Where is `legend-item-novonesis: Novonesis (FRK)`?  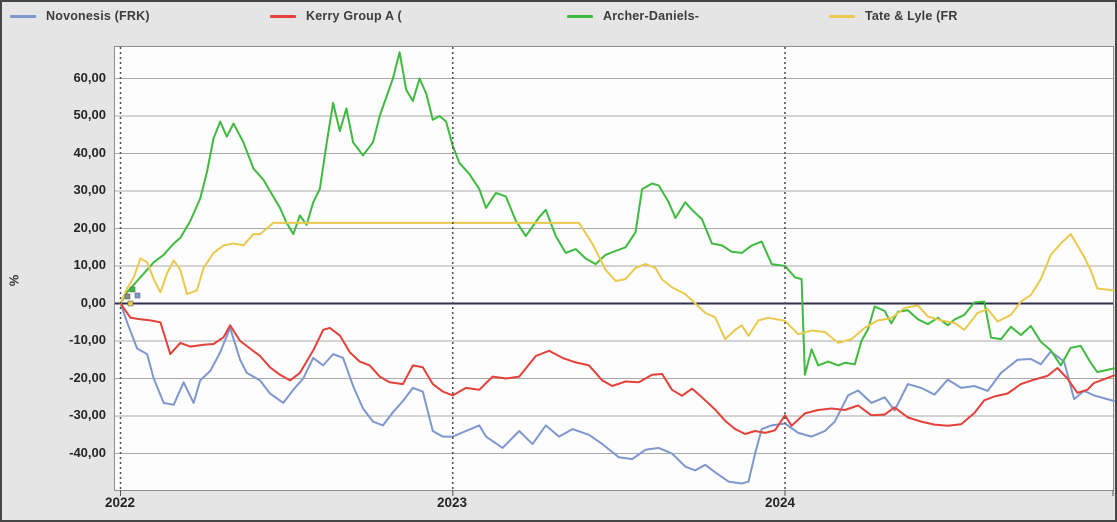 legend-item-novonesis: Novonesis (FRK) is located at coordinates (80, 16).